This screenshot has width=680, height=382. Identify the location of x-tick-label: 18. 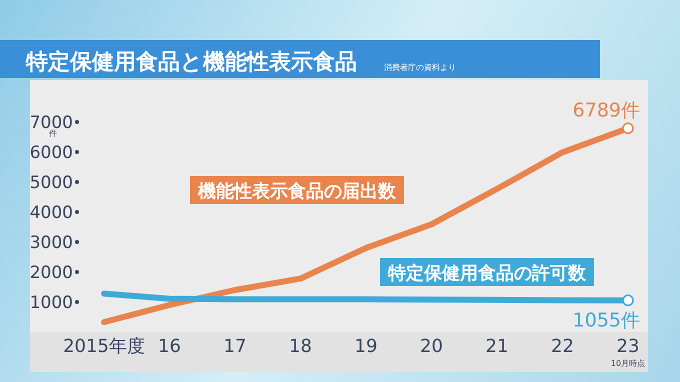
(300, 346).